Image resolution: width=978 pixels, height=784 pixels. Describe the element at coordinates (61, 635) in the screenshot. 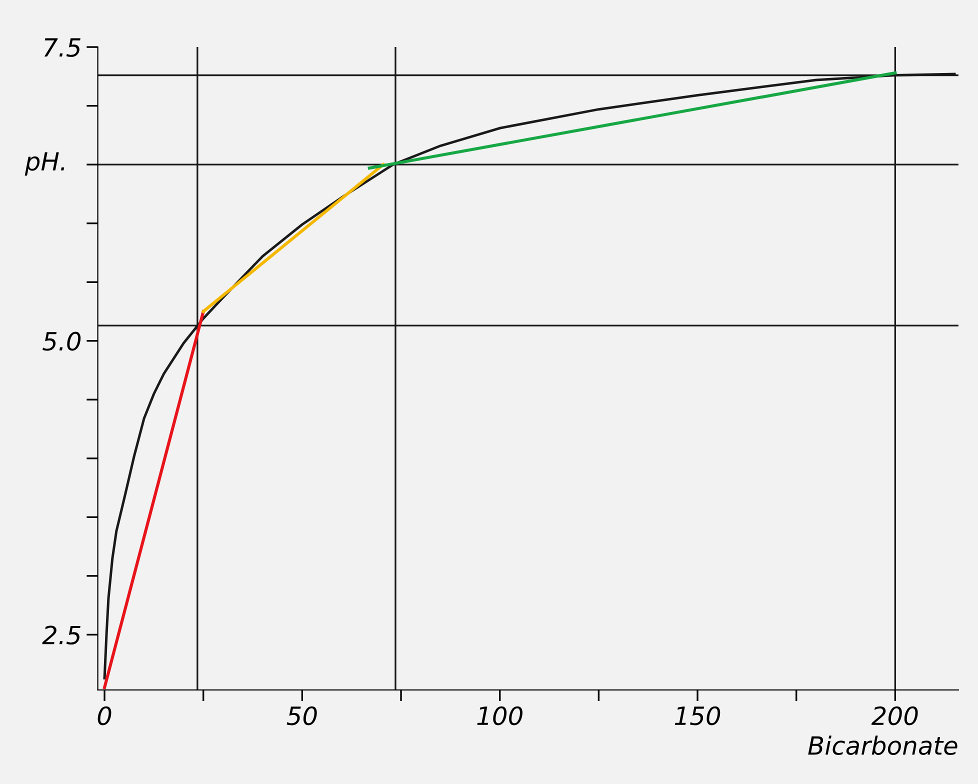

I see `y-tick-label: 2.5` at that location.